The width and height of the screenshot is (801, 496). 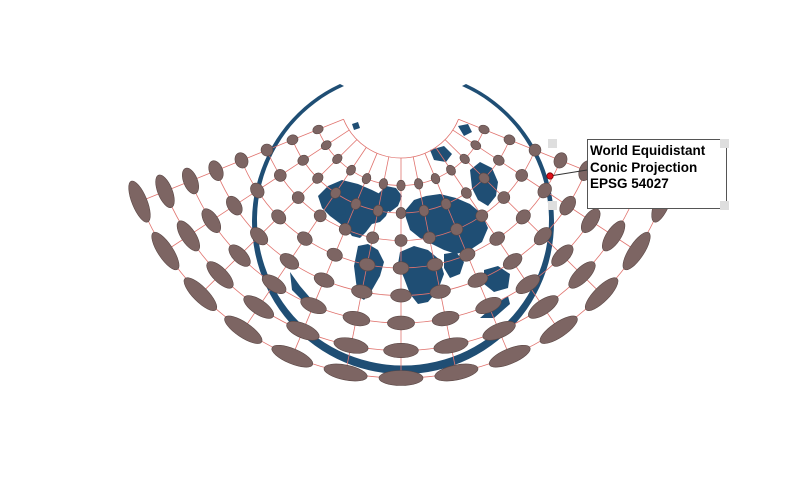 I want to click on annotation-line-3: EPSG 54027, so click(x=629, y=183).